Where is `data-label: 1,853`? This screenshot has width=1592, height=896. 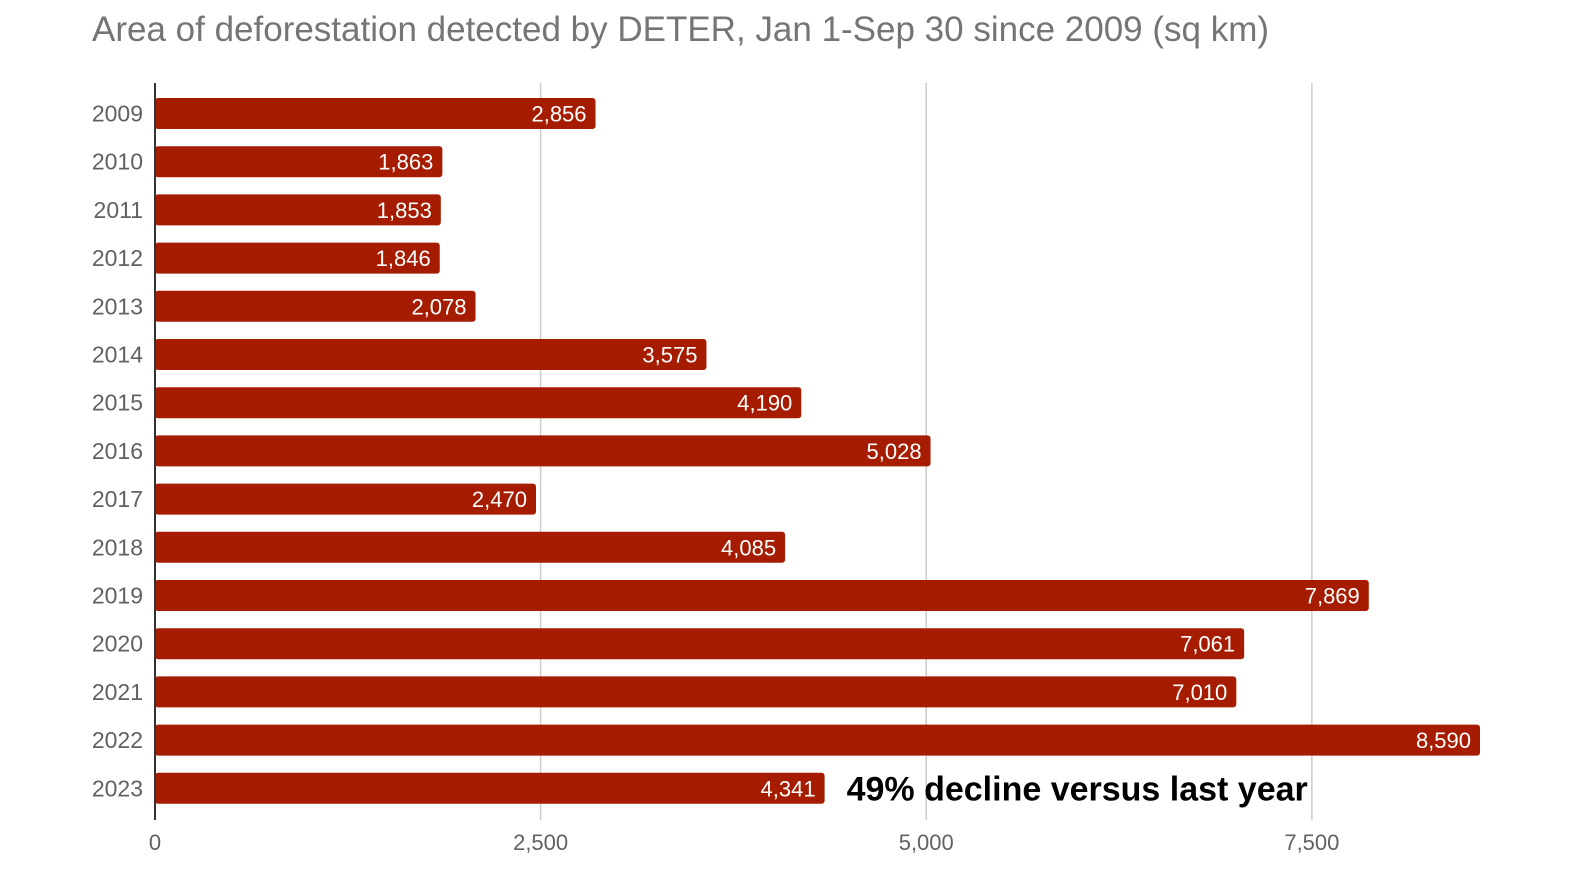
data-label: 1,853 is located at coordinates (404, 210).